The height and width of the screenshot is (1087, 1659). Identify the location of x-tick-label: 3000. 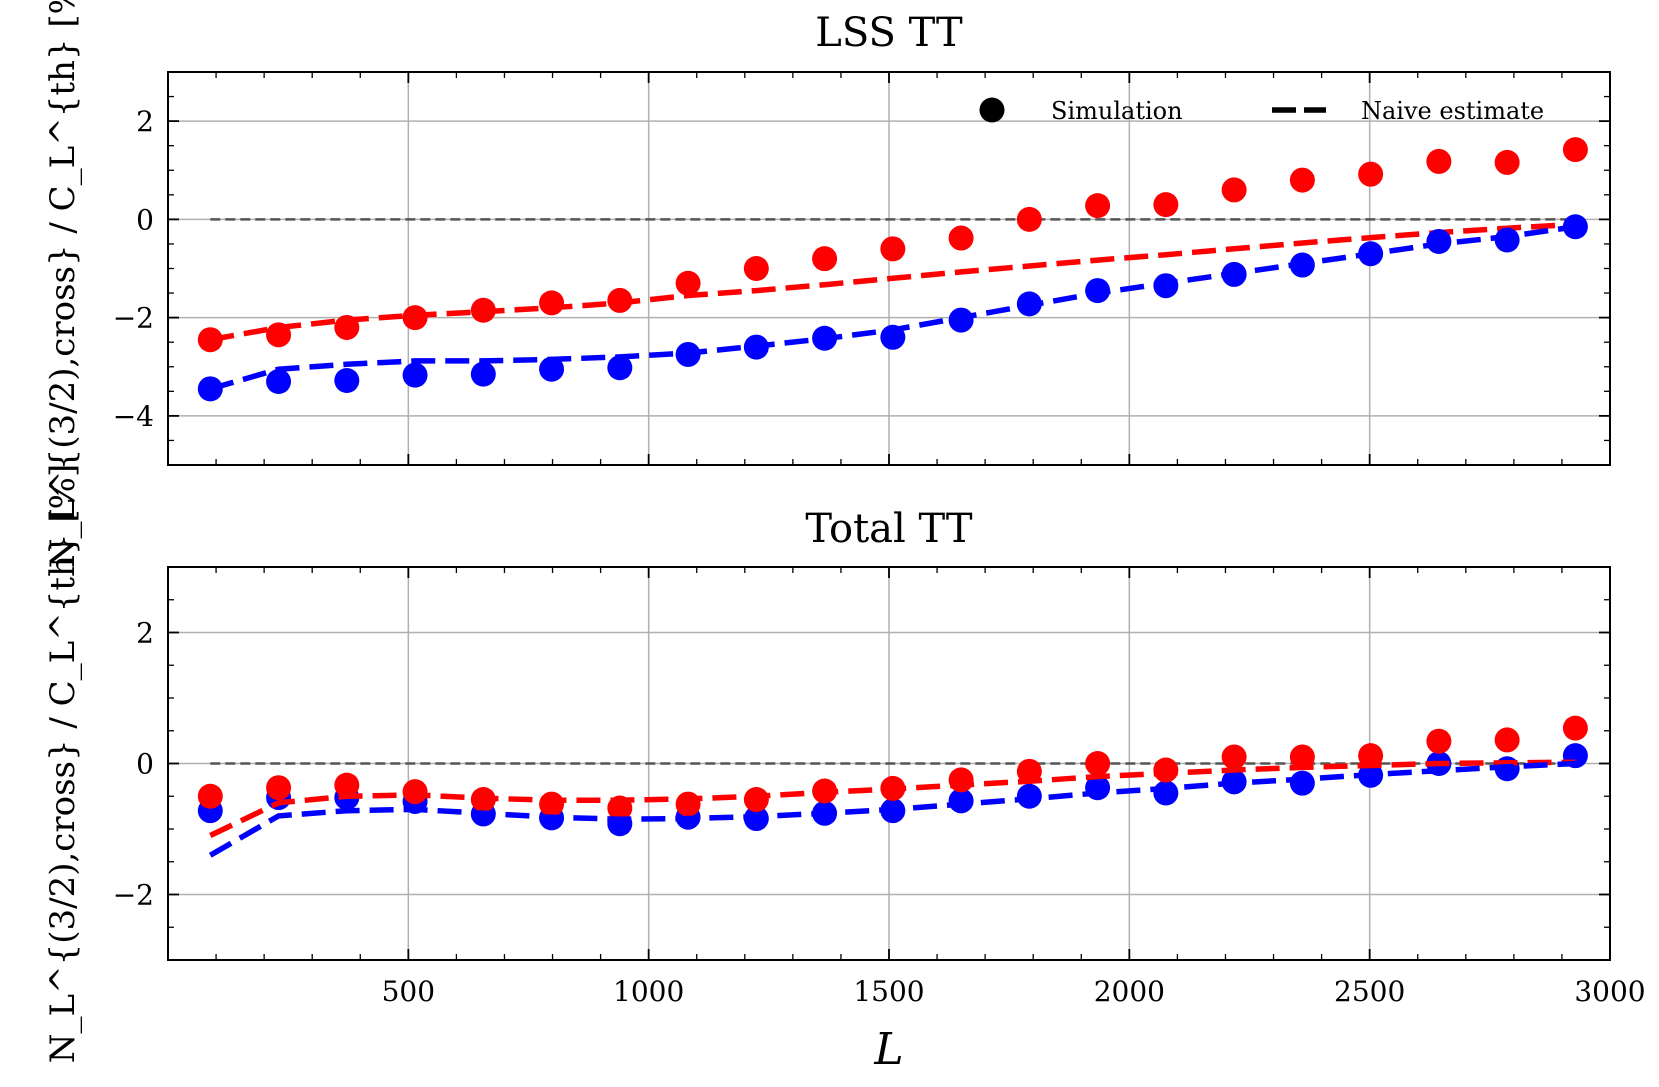
(1609, 991).